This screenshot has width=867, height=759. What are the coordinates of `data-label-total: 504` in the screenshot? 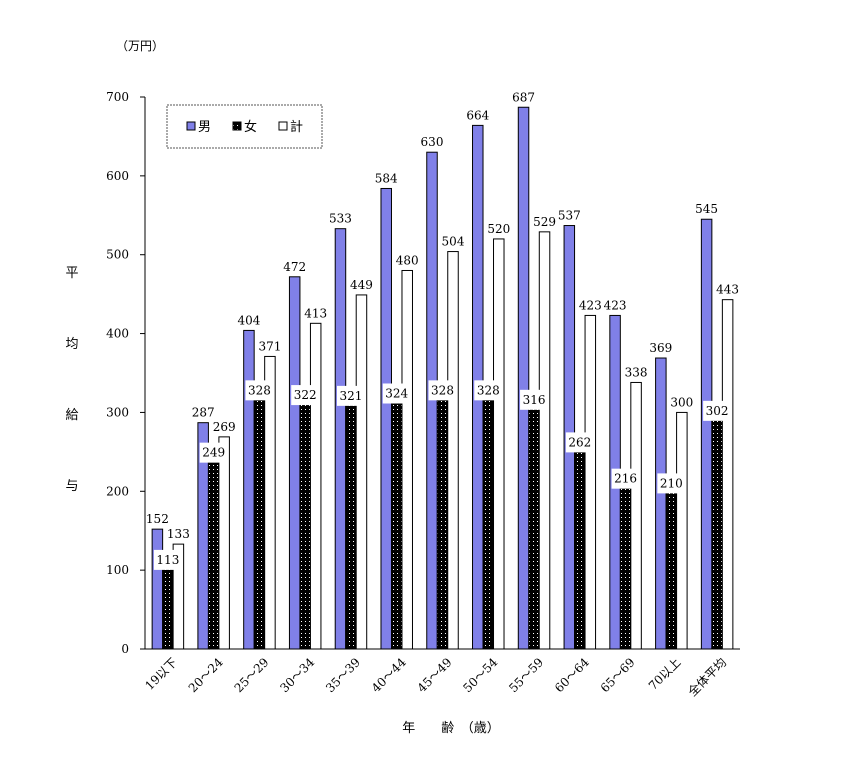 It's located at (453, 242).